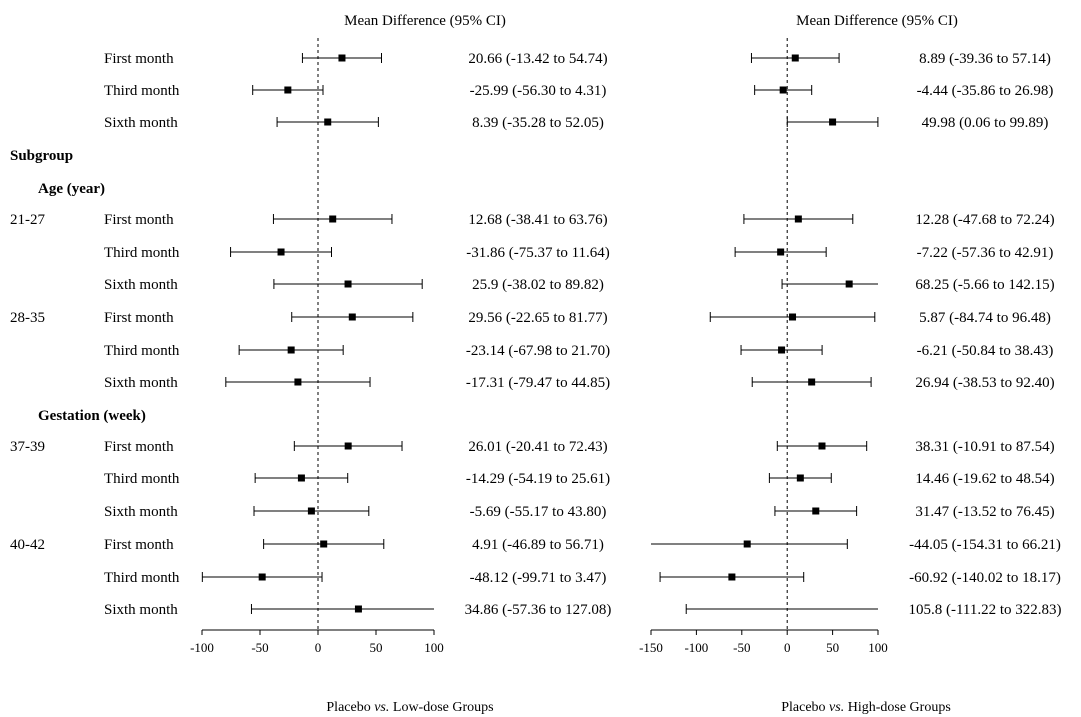  Describe the element at coordinates (538, 578) in the screenshot. I see `ci-value-label: -48.12 (-99.71 to 3.47)` at that location.